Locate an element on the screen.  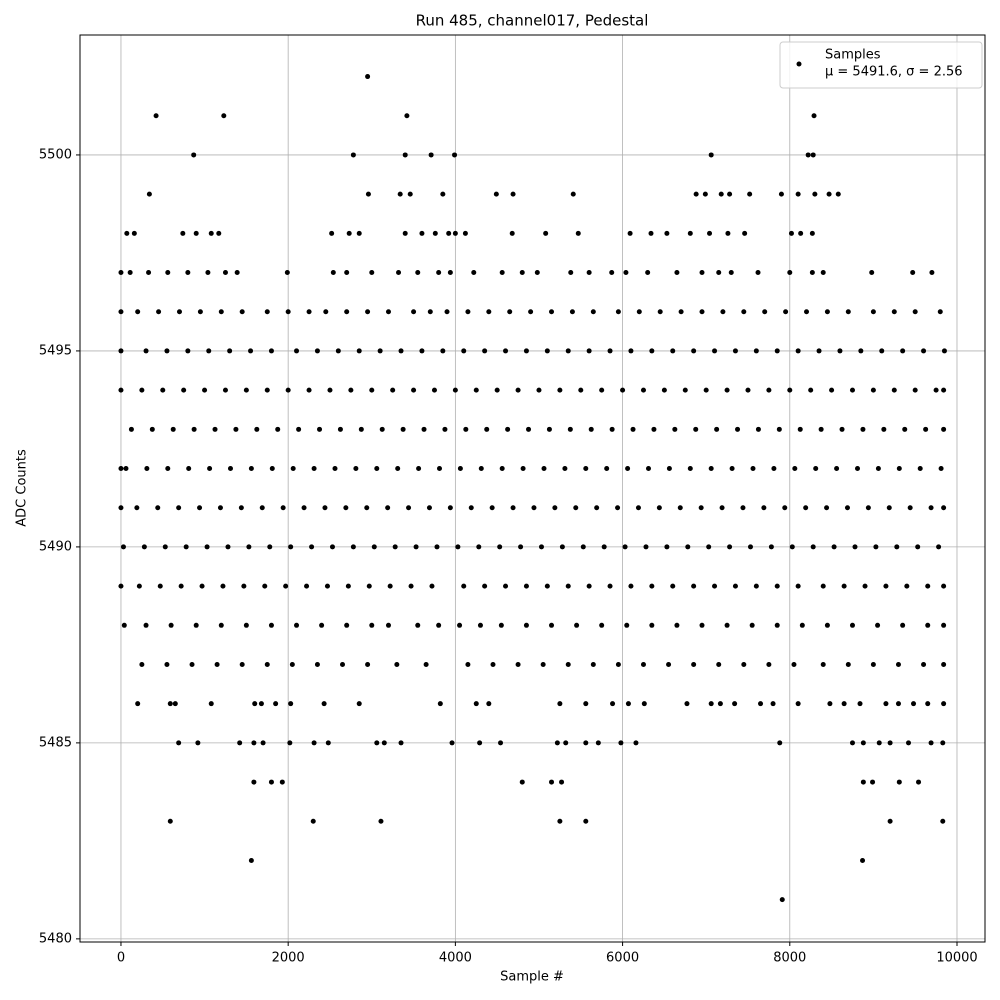
x-tick-label: 10000 is located at coordinates (956, 958).